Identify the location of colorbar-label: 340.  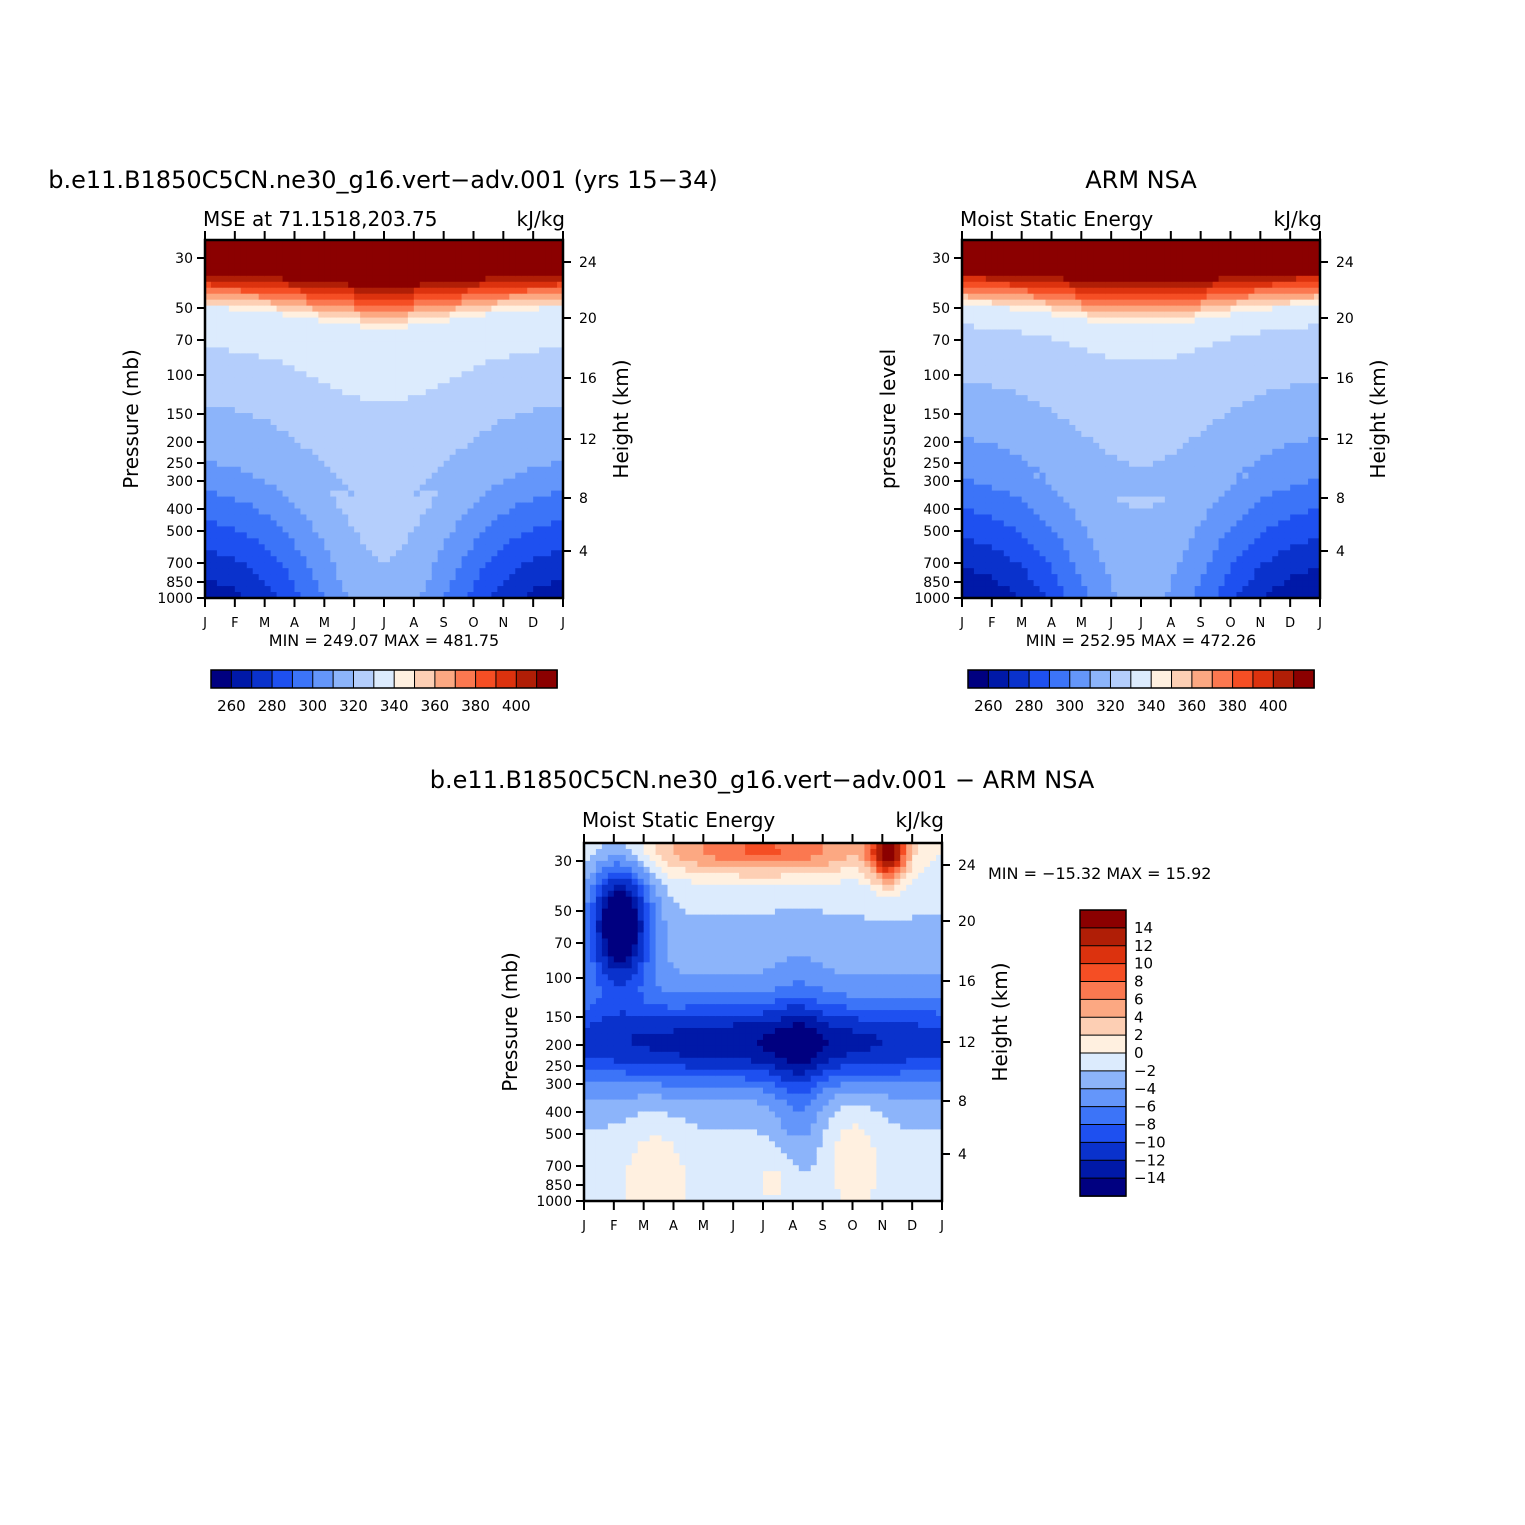
(394, 706).